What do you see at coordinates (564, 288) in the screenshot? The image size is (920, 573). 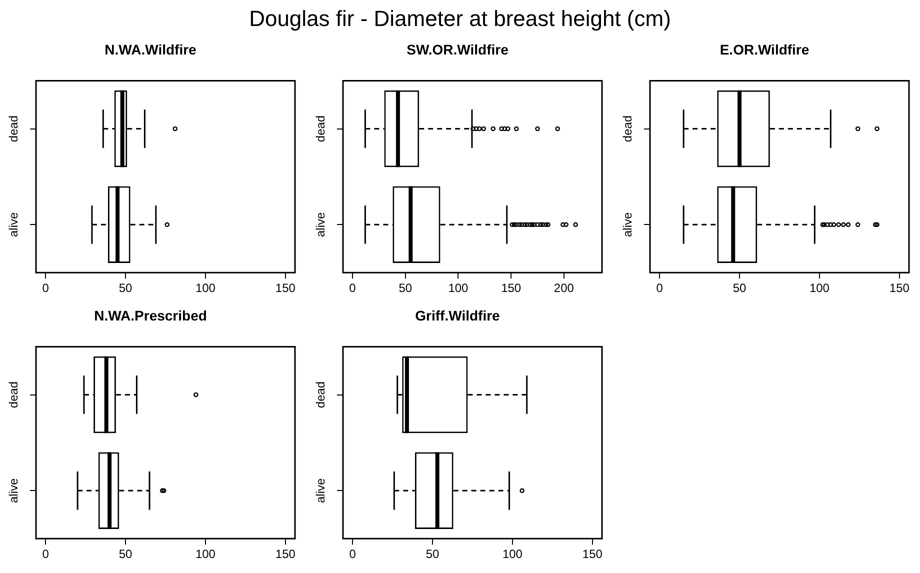 I see `x-tick-label: 200` at bounding box center [564, 288].